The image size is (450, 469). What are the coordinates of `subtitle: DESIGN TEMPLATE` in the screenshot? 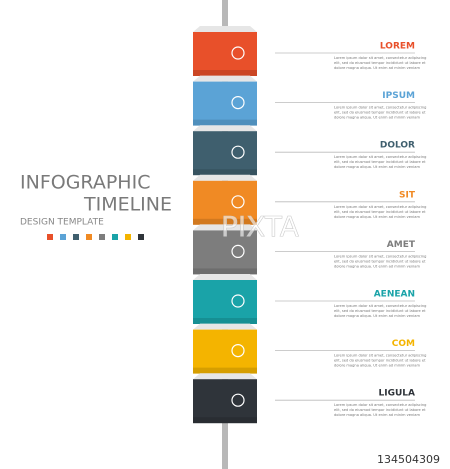 It's located at (62, 223).